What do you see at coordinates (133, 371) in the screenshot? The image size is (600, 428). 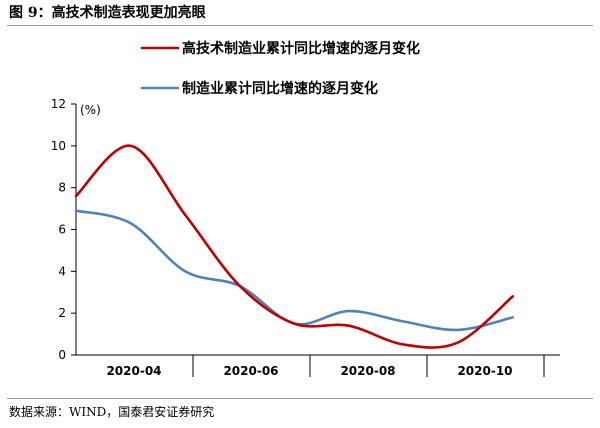 I see `x-tick-label: 2020-04` at bounding box center [133, 371].